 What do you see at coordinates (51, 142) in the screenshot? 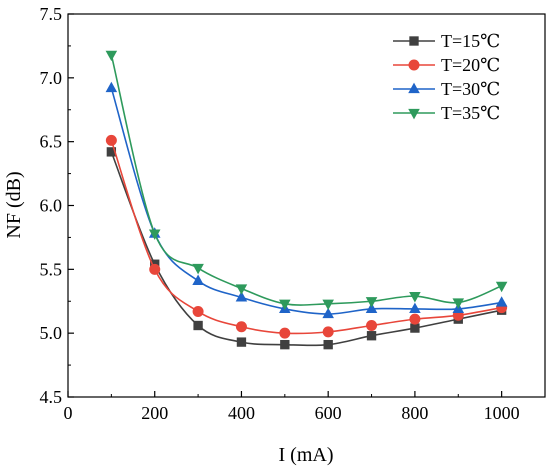
I see `y-tick-label: 6.5` at bounding box center [51, 142].